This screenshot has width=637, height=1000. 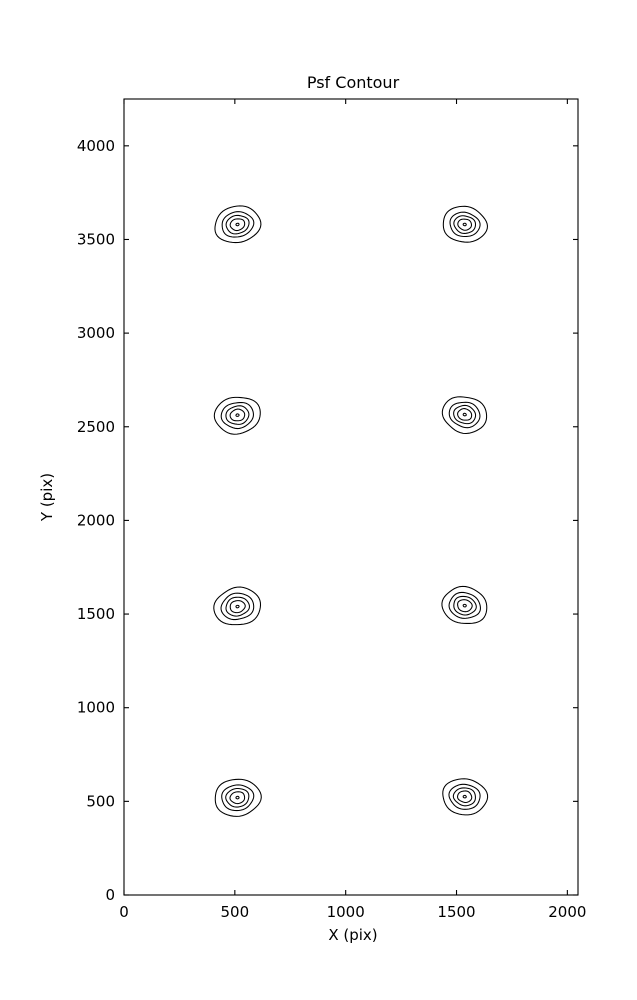 What do you see at coordinates (110, 895) in the screenshot?
I see `y-tick-label: 0` at bounding box center [110, 895].